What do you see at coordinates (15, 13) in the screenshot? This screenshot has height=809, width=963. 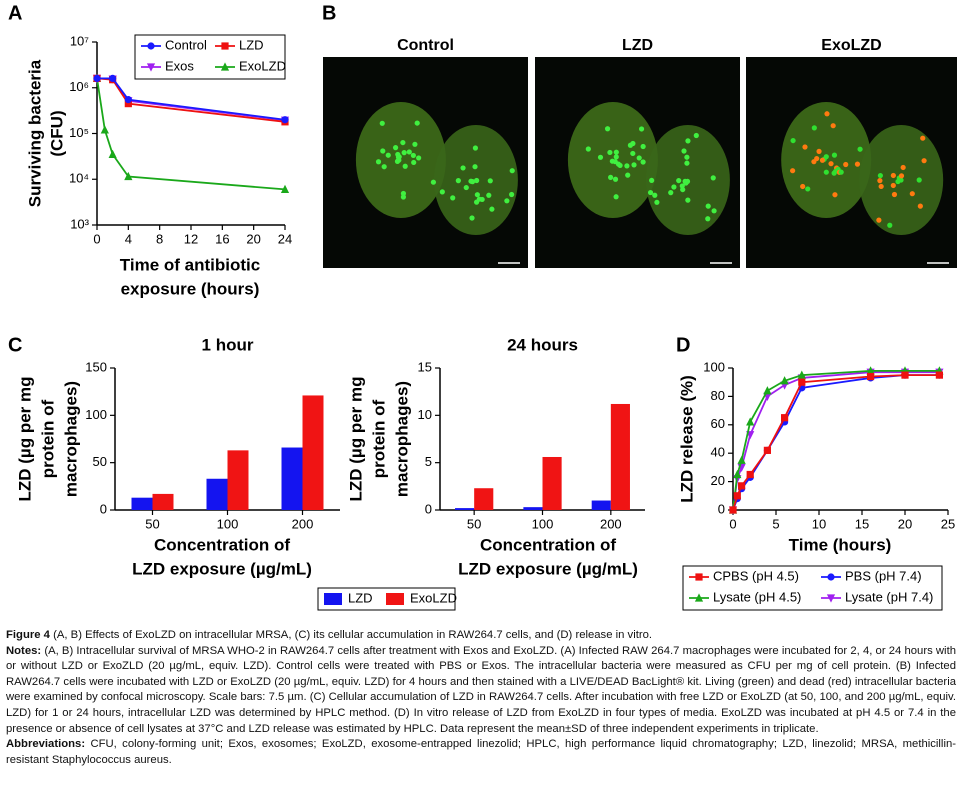 I see `panel-label: A` at bounding box center [15, 13].